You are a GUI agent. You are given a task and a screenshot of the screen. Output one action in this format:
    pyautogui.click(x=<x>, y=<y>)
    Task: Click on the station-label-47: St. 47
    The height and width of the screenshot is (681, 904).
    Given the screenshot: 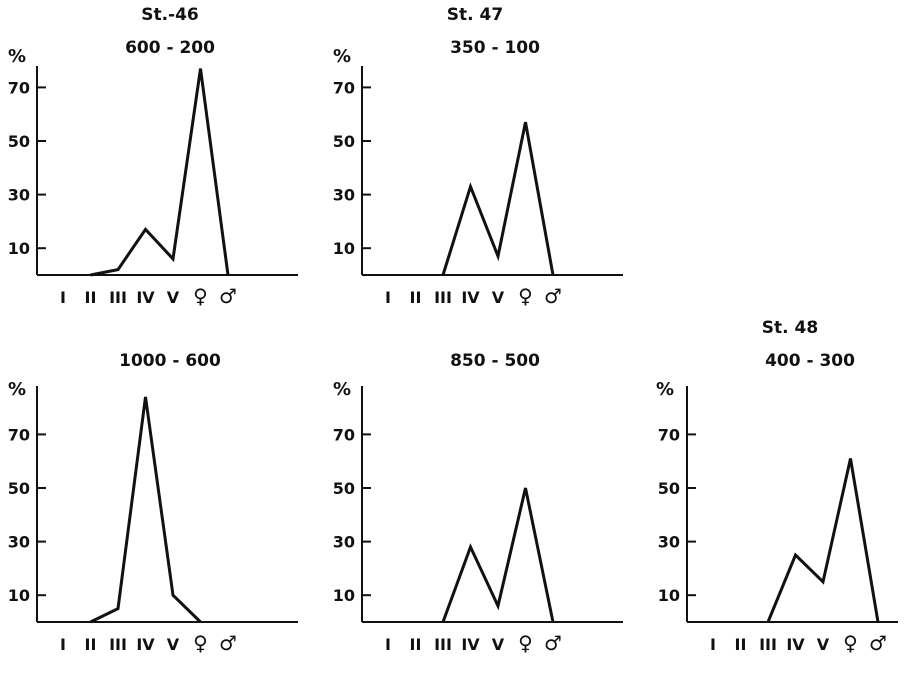 What is the action you would take?
    pyautogui.click(x=475, y=15)
    